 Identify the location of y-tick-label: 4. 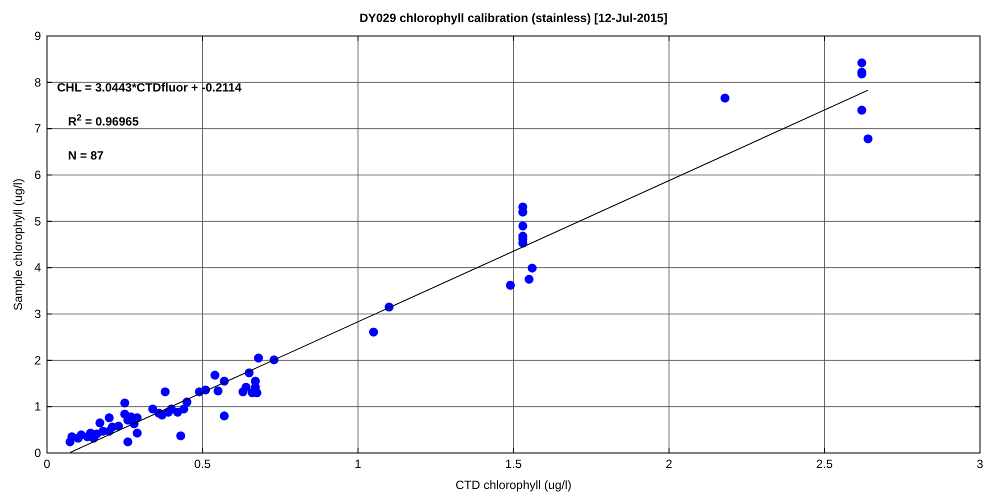
(38, 267).